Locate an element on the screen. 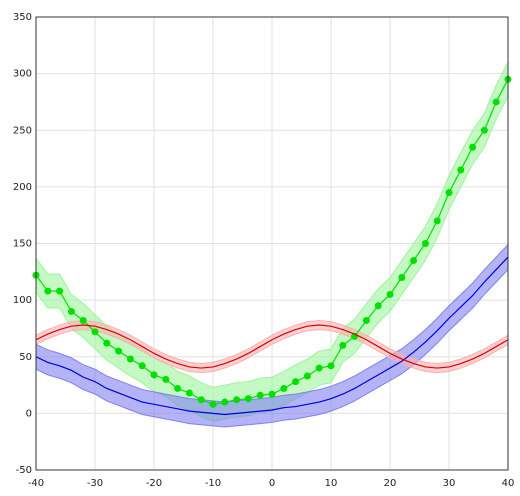 The image size is (520, 496). x-tick-label: 0 is located at coordinates (272, 483).